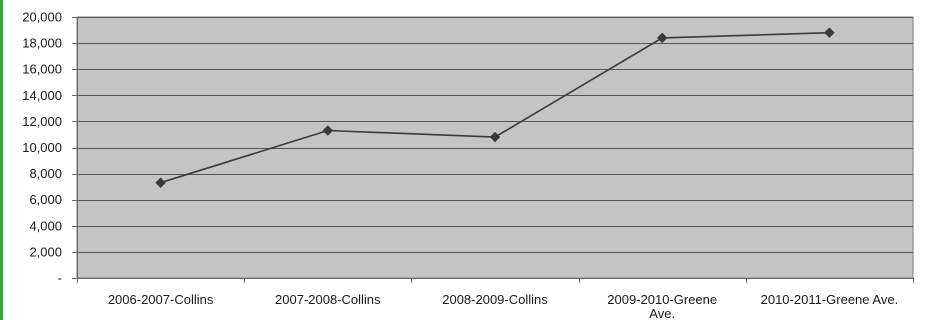 Image resolution: width=925 pixels, height=320 pixels. Describe the element at coordinates (42, 121) in the screenshot. I see `y-tick-label: 12,000` at that location.